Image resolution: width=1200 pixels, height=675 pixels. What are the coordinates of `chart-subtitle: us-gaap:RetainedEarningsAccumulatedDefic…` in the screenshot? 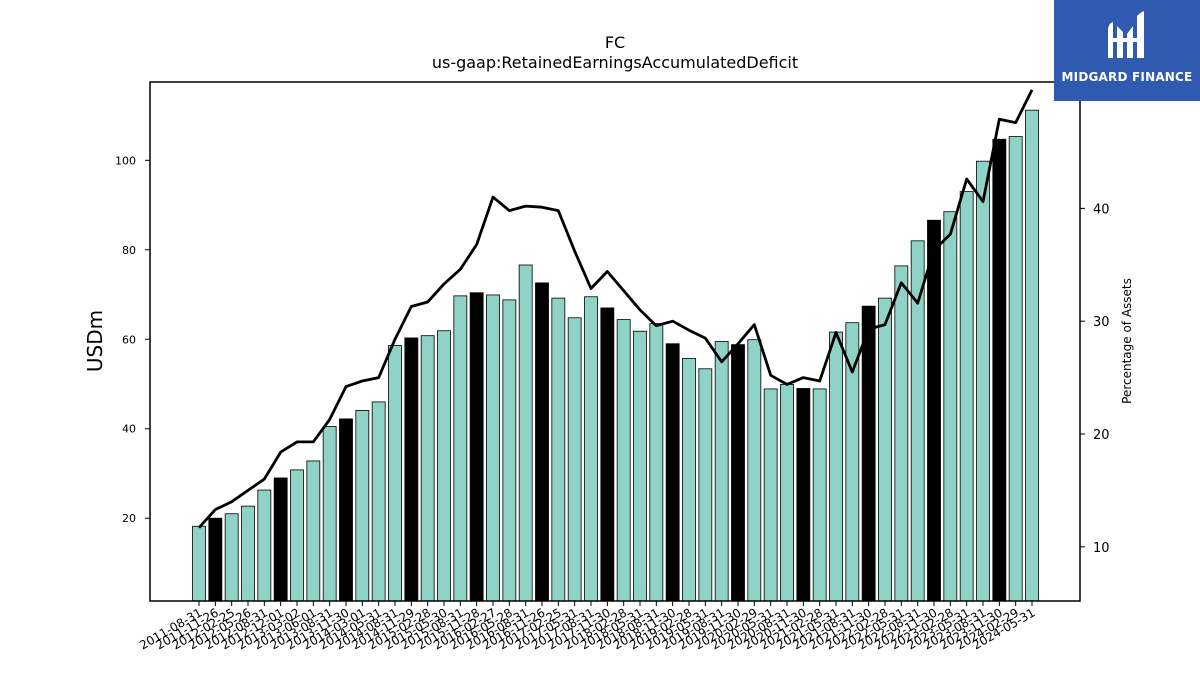 It's located at (615, 62).